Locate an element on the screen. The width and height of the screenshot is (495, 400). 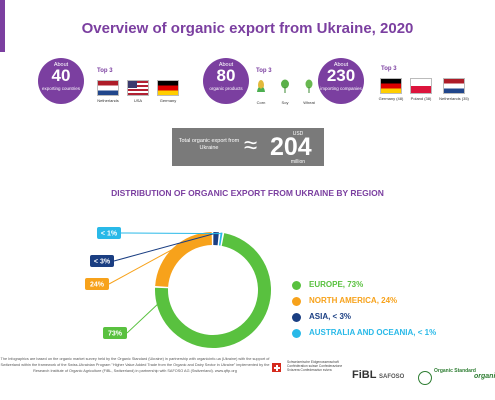
top-product-soy: Soy is located at coordinates (285, 92).